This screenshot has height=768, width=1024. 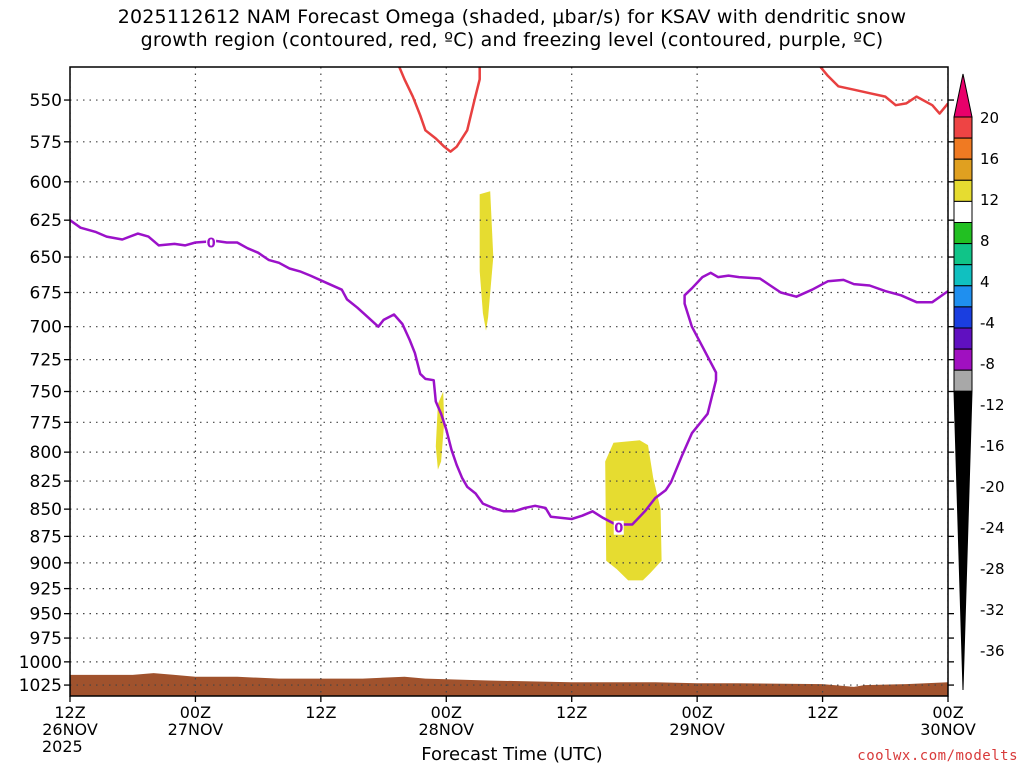 I want to click on colorbar-level-label: 16, so click(x=989, y=159).